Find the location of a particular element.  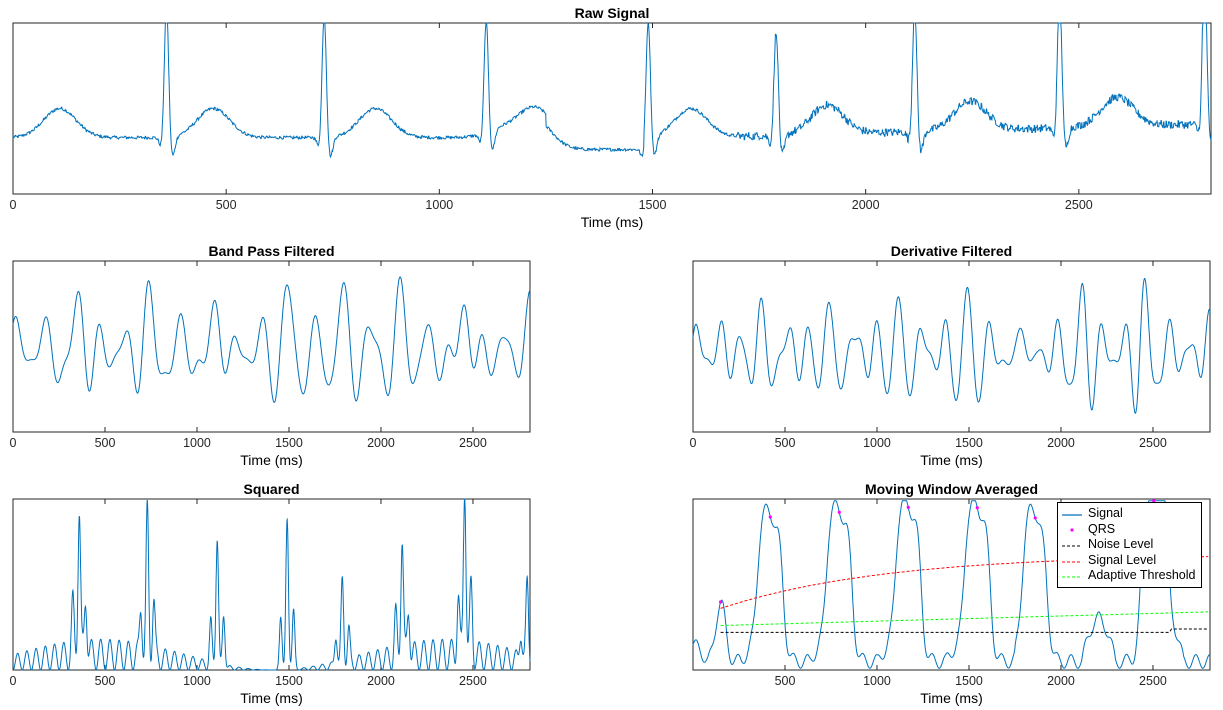

squared-plot: 0 500 1000 1500 2000 2500 is located at coordinates (270, 593).